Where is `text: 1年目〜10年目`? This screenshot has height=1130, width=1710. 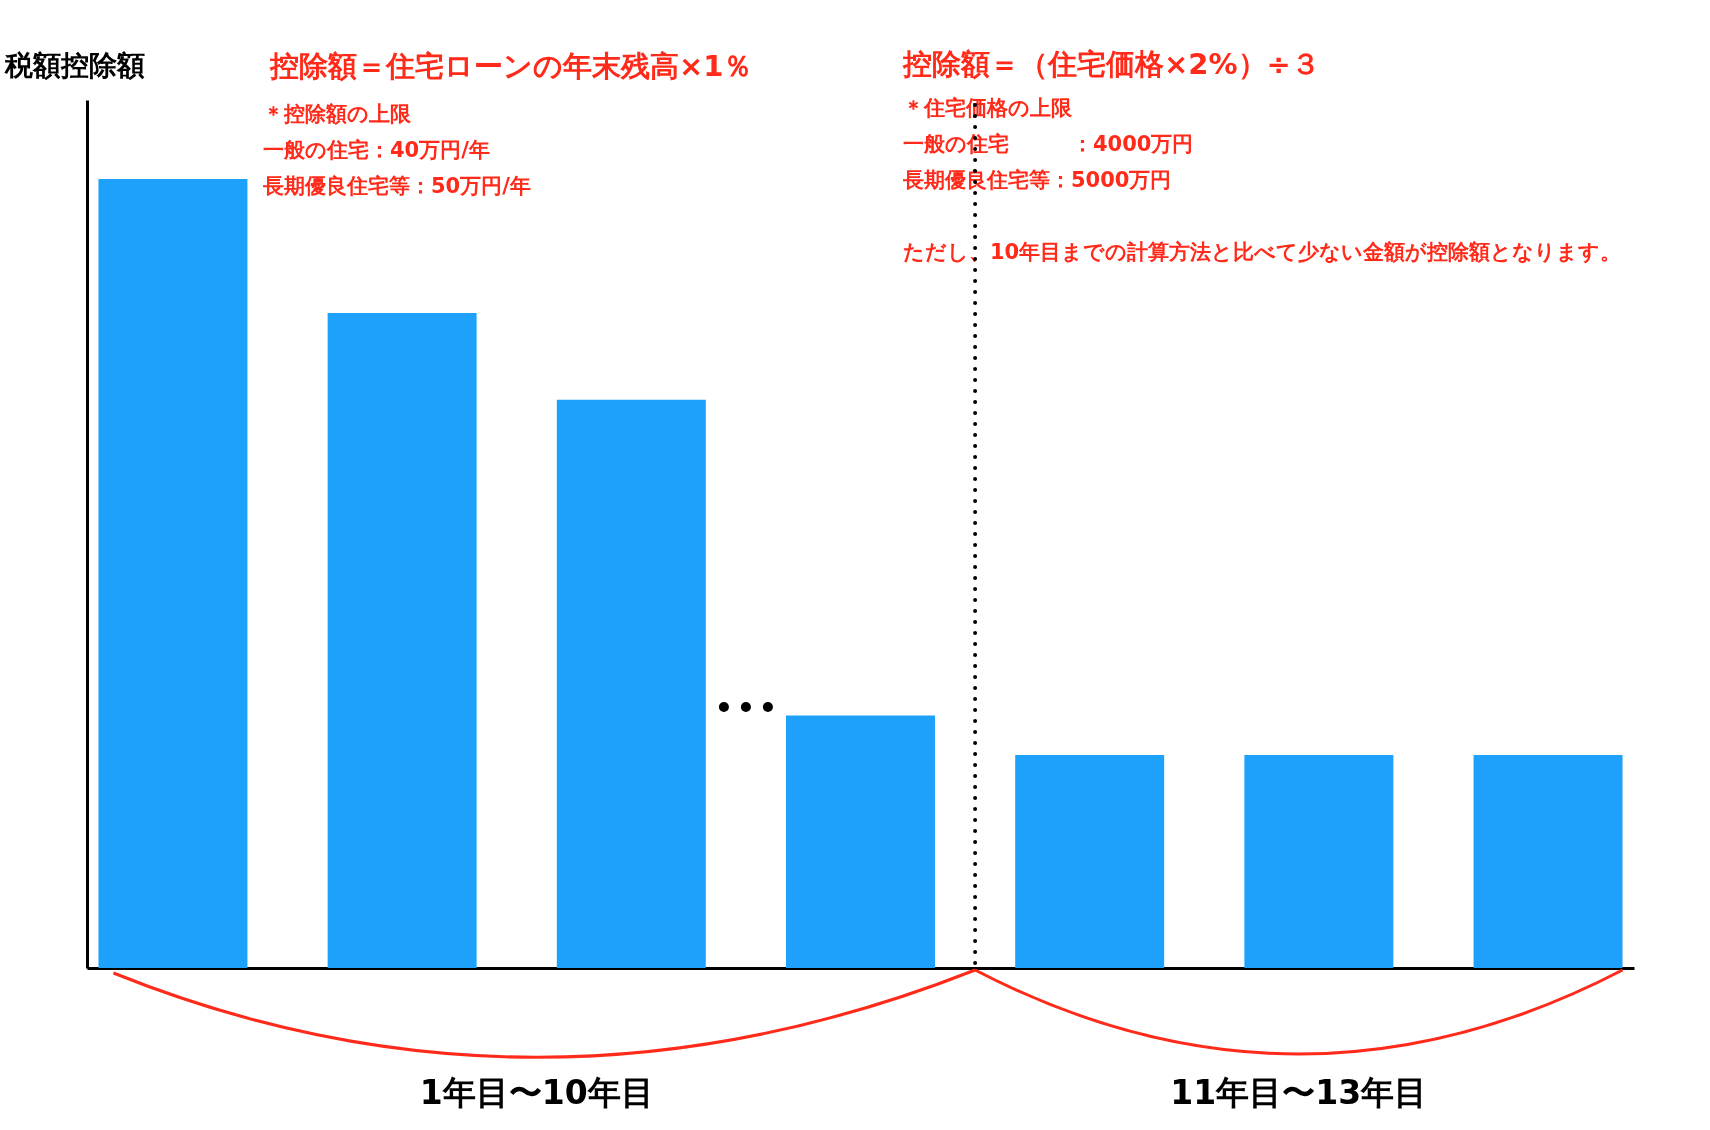 text: 1年目〜10年目 is located at coordinates (536, 1092).